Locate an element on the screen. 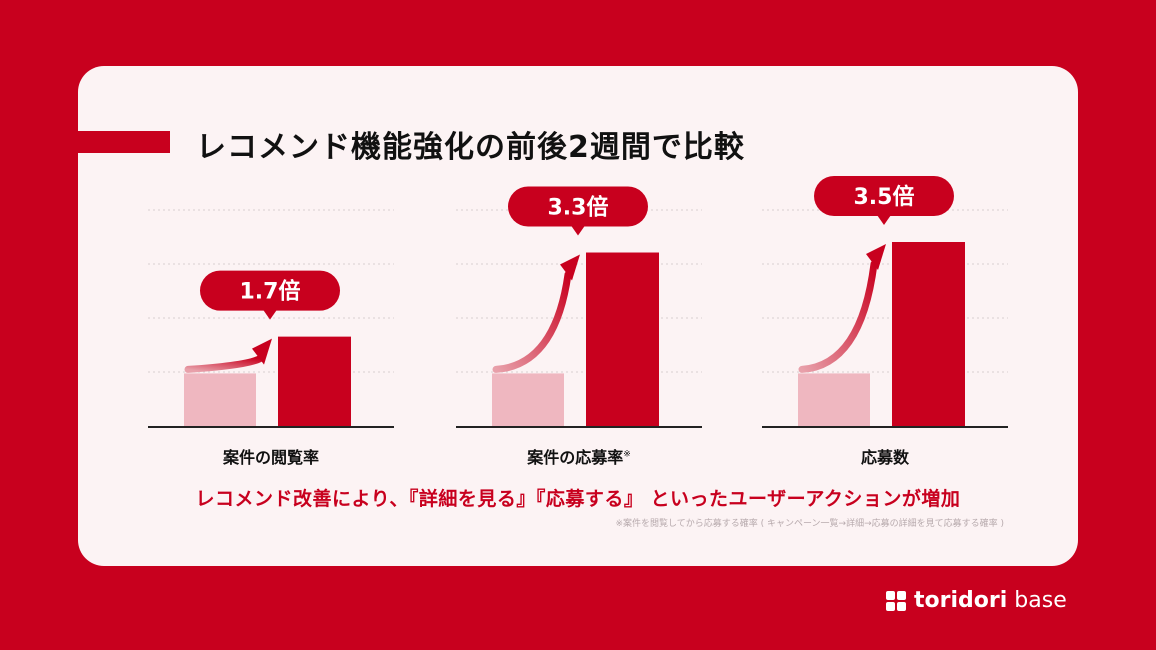  multiplier-label: 3.5倍 is located at coordinates (884, 197).